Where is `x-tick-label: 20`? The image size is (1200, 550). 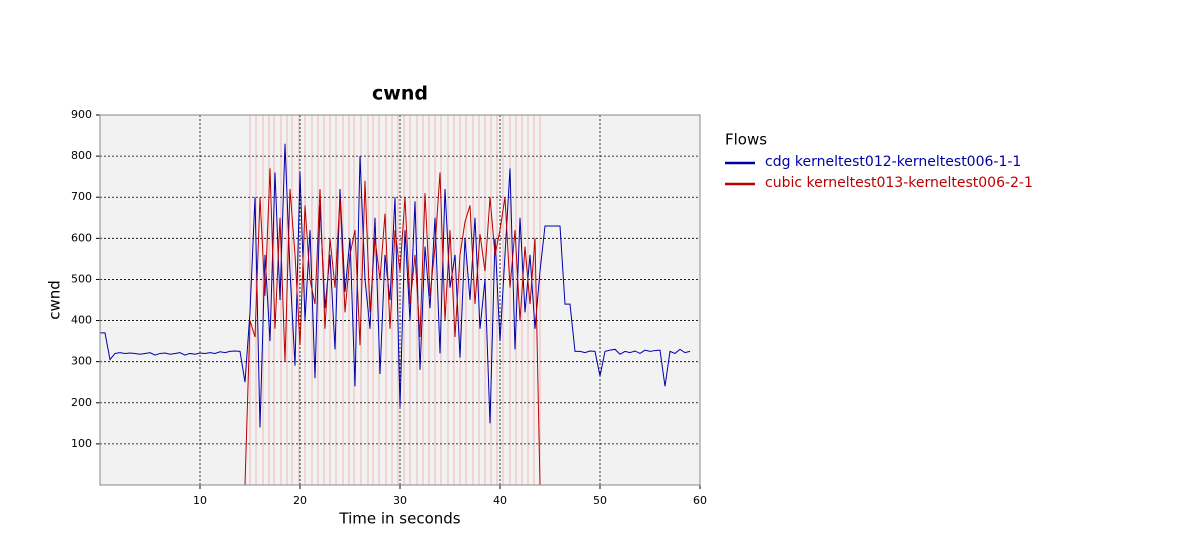 x-tick-label: 20 is located at coordinates (300, 500).